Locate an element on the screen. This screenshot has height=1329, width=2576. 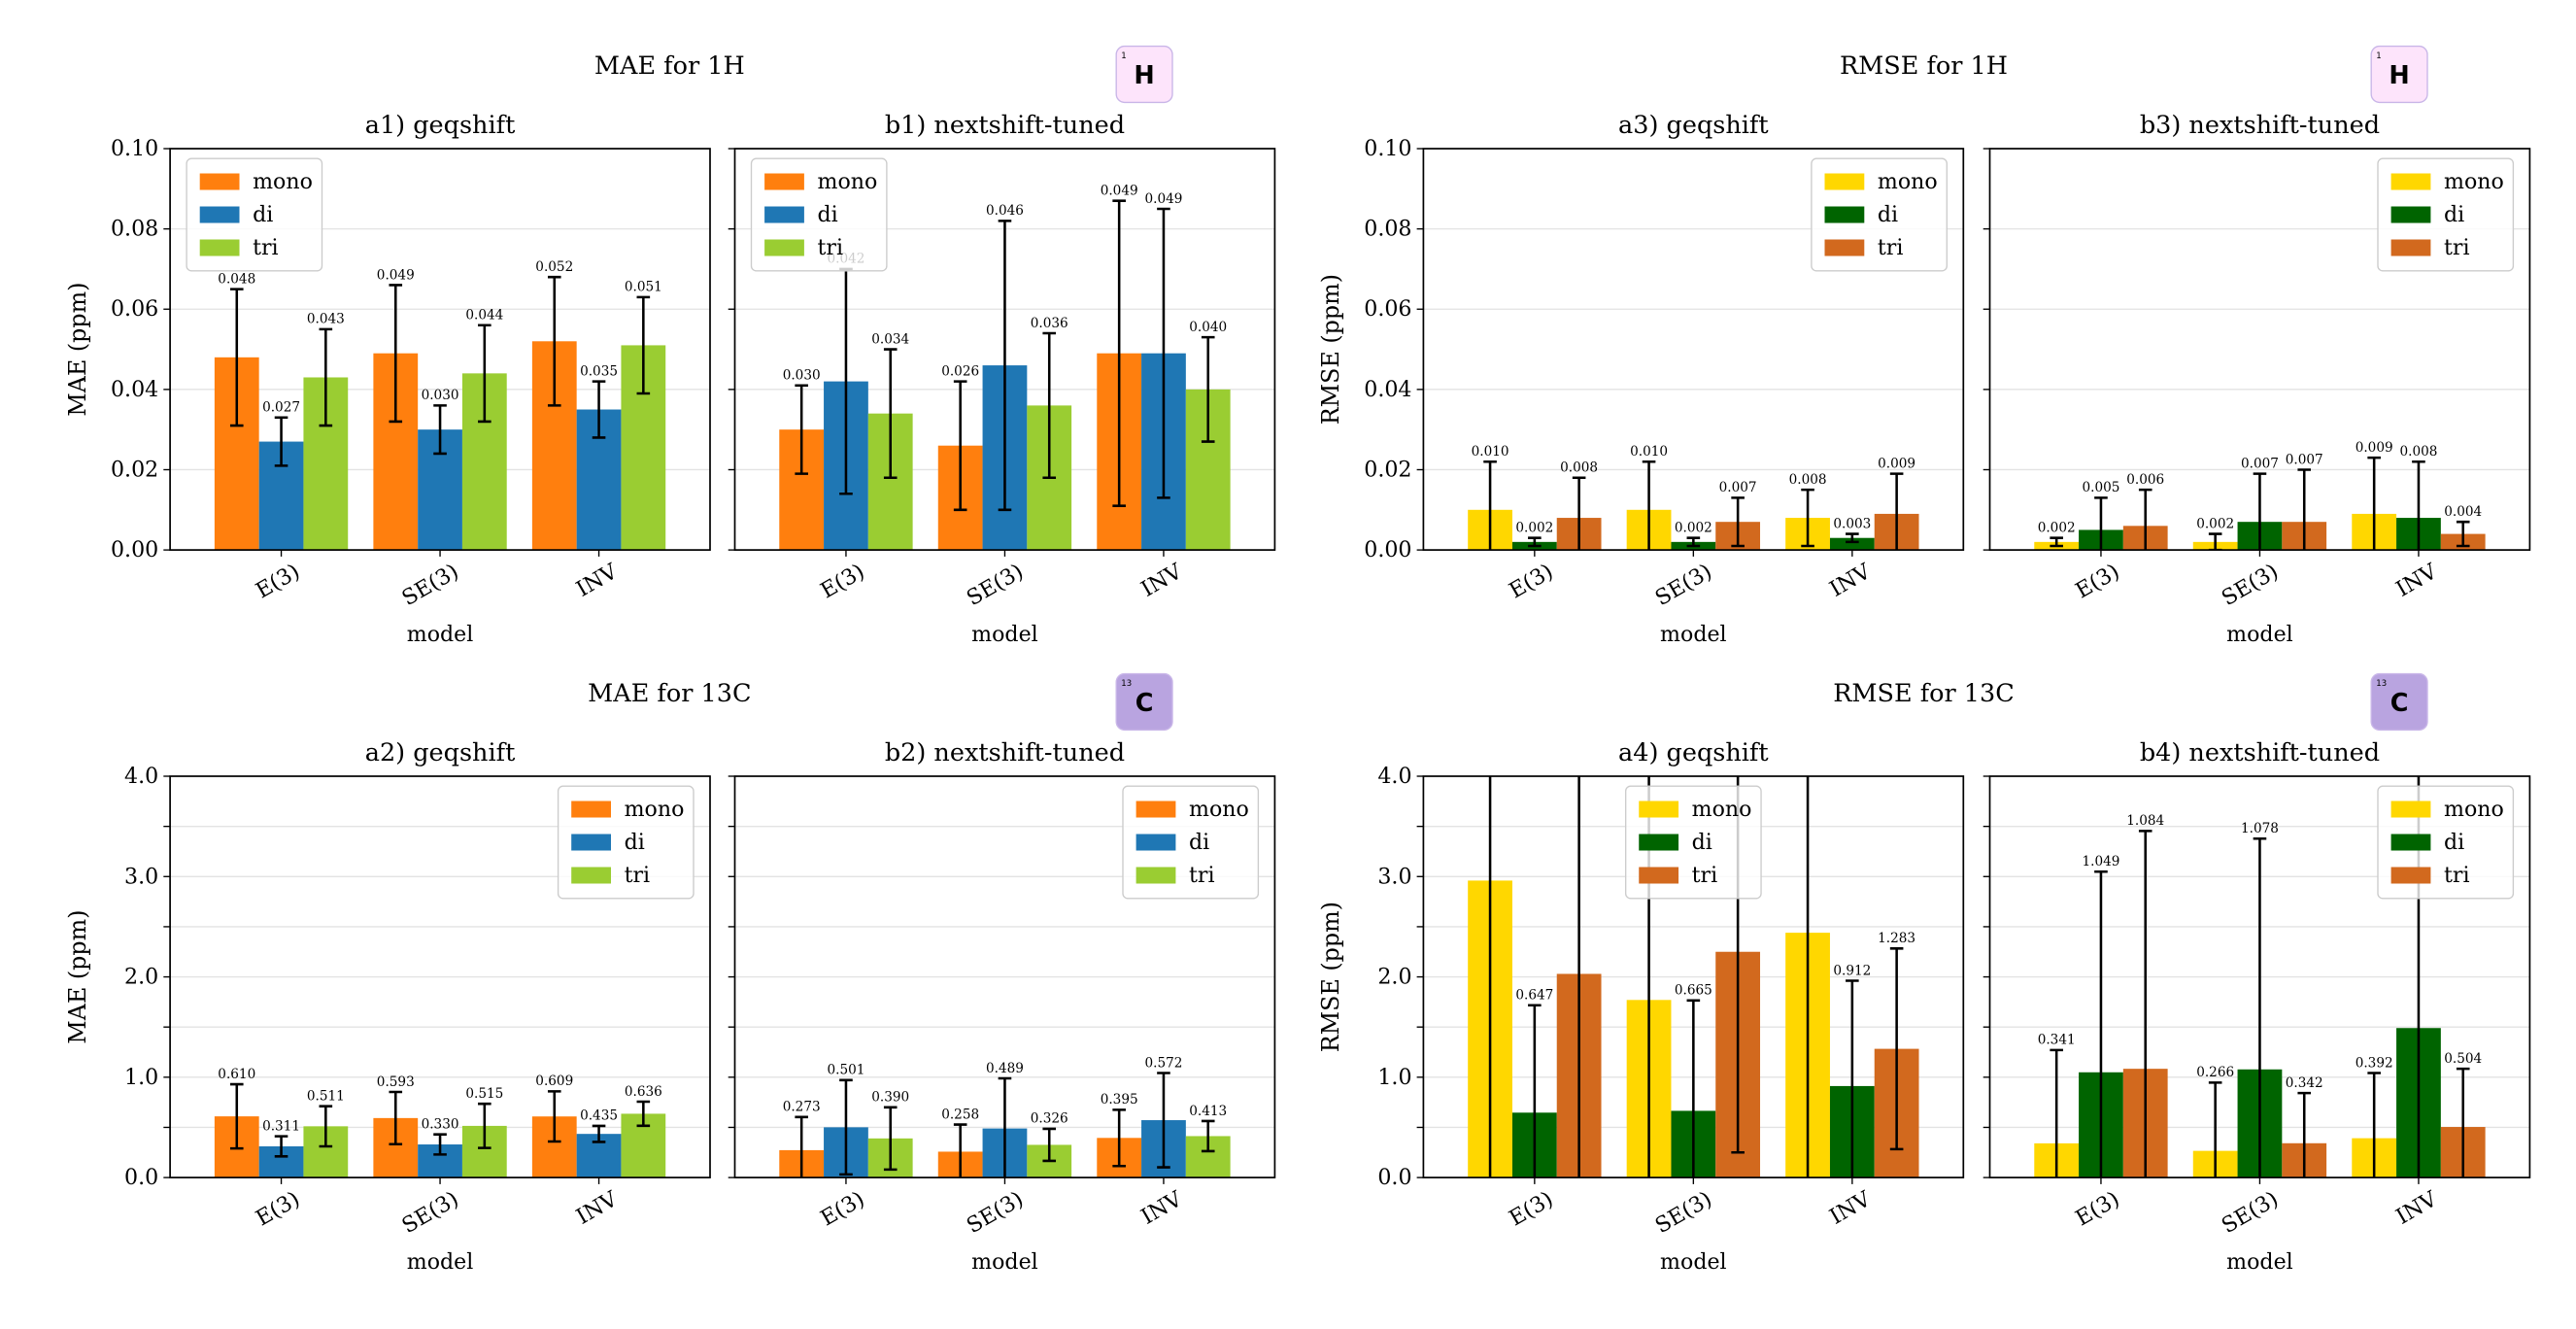
chart-title: b2) nextshift-tuned is located at coordinates (1005, 752).